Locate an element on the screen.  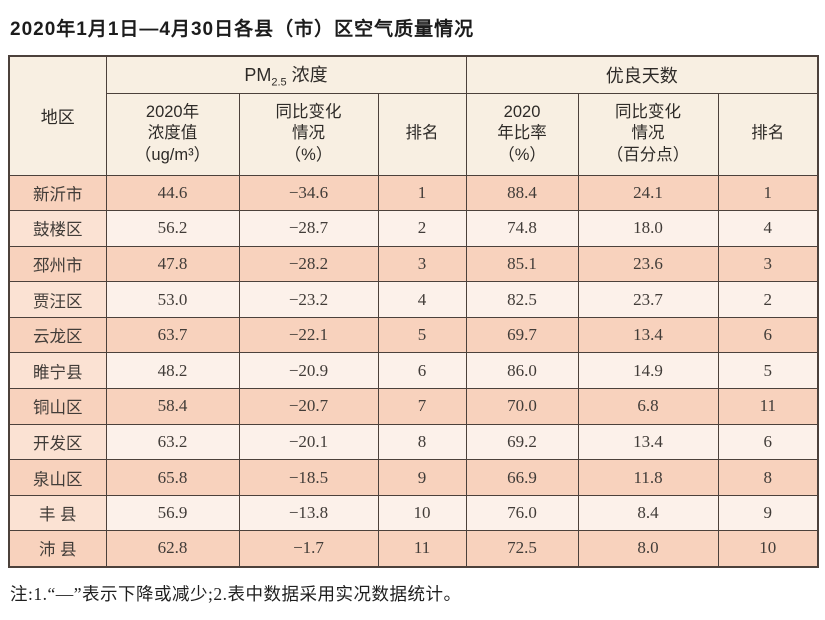
pm-change-cell: −20.9 is located at coordinates (308, 371).